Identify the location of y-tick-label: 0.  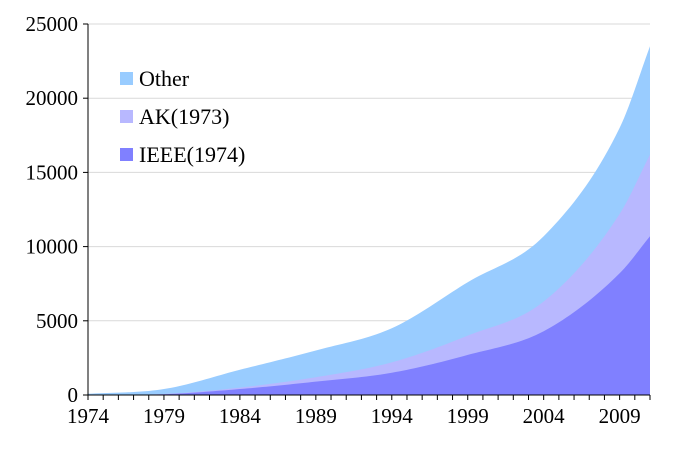
(73, 395).